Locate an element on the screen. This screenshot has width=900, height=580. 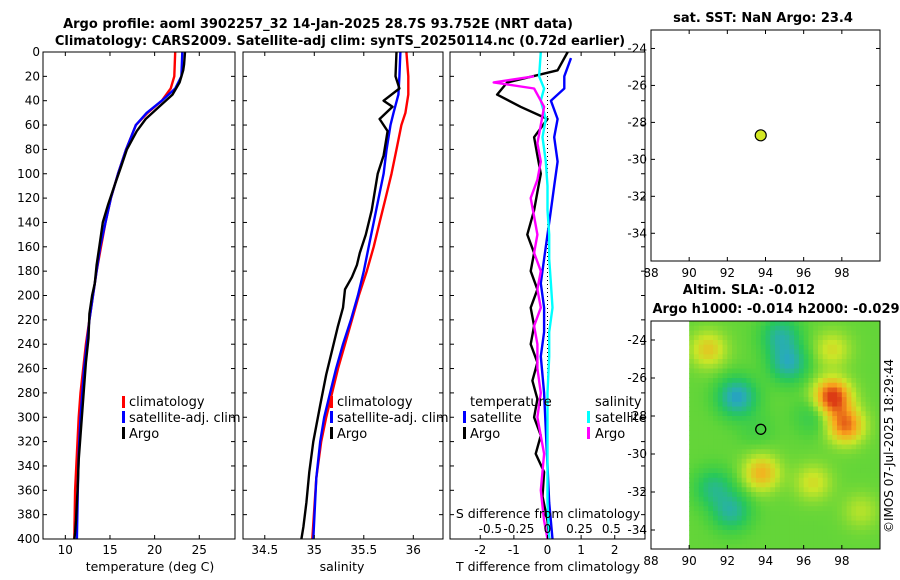
difference-xlabel: T difference from climatology is located at coordinates (548, 566).